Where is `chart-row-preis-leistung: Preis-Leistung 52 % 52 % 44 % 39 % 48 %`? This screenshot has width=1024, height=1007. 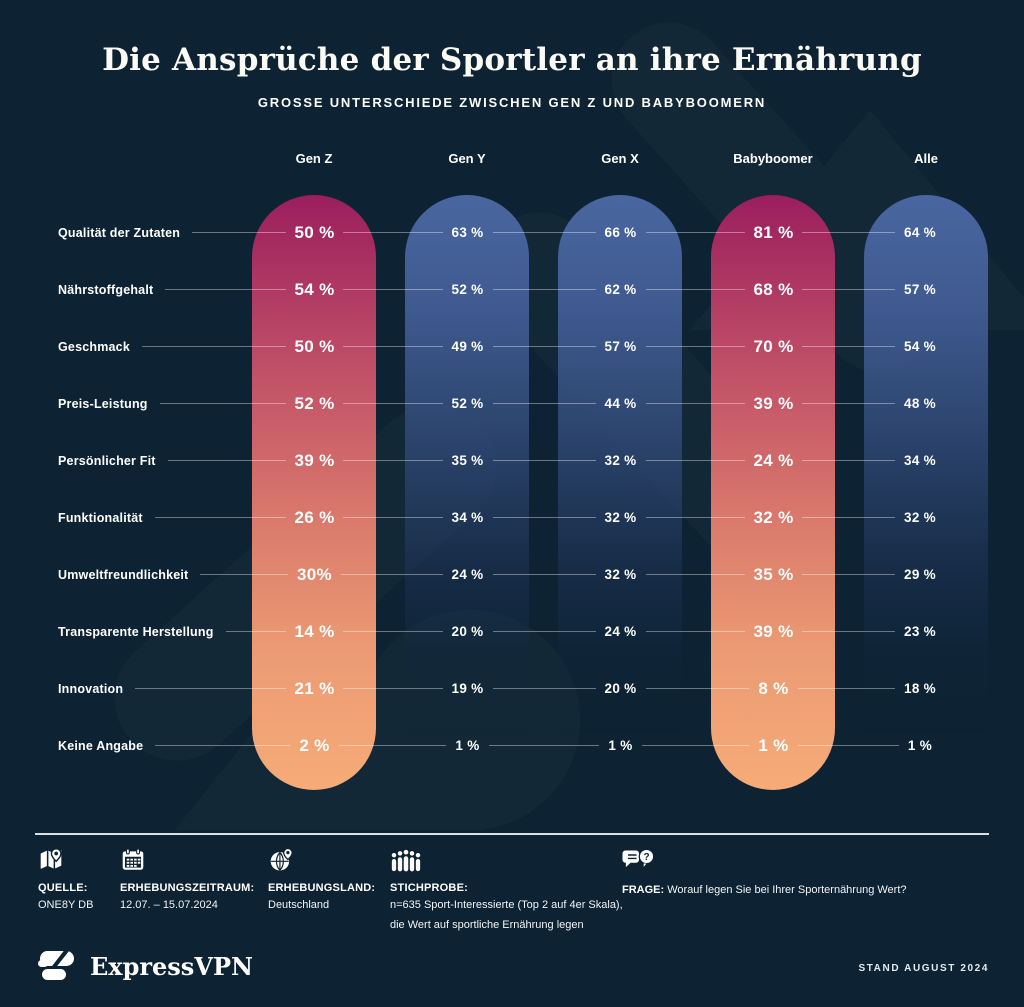
chart-row-preis-leistung: Preis-Leistung 52 % 52 % 44 % 39 % 48 % is located at coordinates (524, 403).